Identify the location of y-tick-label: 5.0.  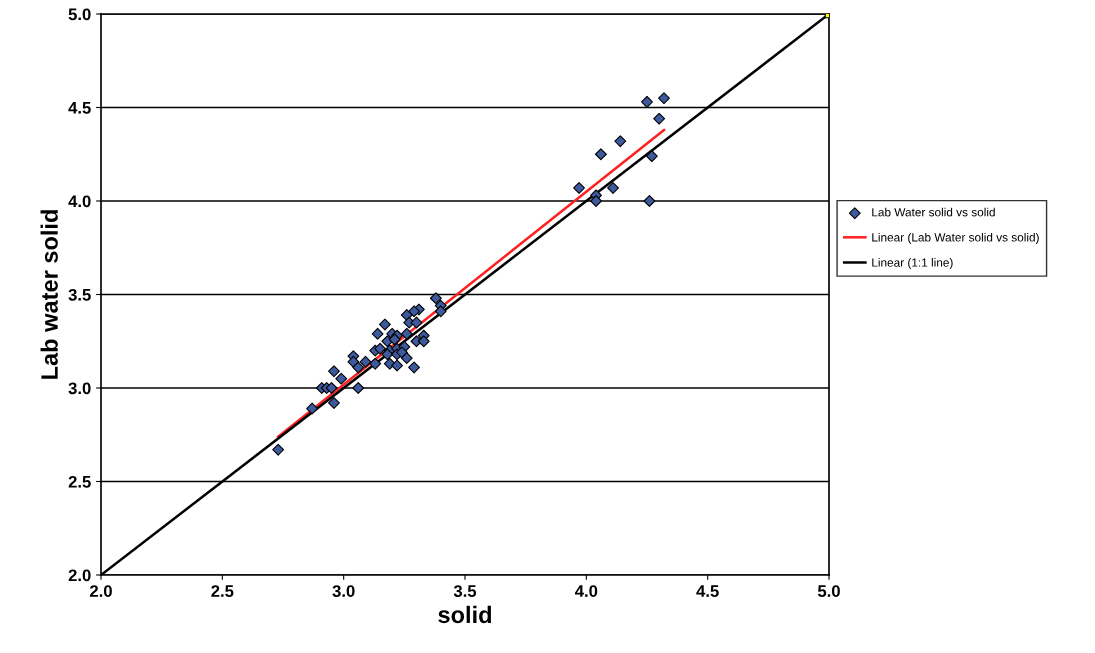
(79, 14).